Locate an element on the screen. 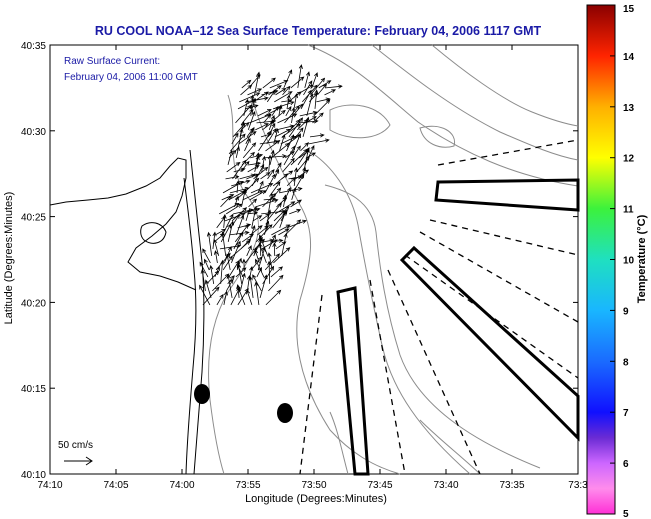 The image size is (651, 519). colorbar-tick-label: 9 is located at coordinates (626, 311).